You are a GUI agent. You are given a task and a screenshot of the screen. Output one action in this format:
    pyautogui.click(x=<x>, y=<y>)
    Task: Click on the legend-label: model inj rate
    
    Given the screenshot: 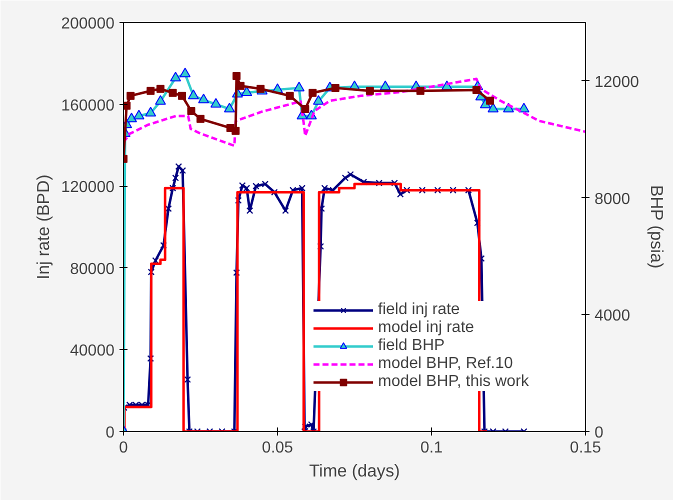 What is the action you would take?
    pyautogui.click(x=426, y=328)
    